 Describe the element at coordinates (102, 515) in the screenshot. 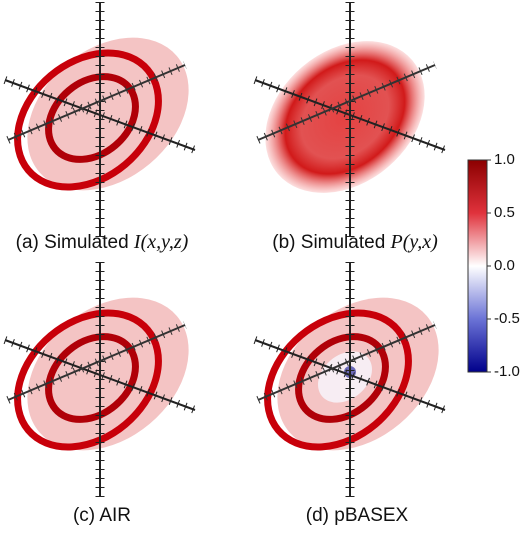

I see `caption-c: (c) AIR` at that location.